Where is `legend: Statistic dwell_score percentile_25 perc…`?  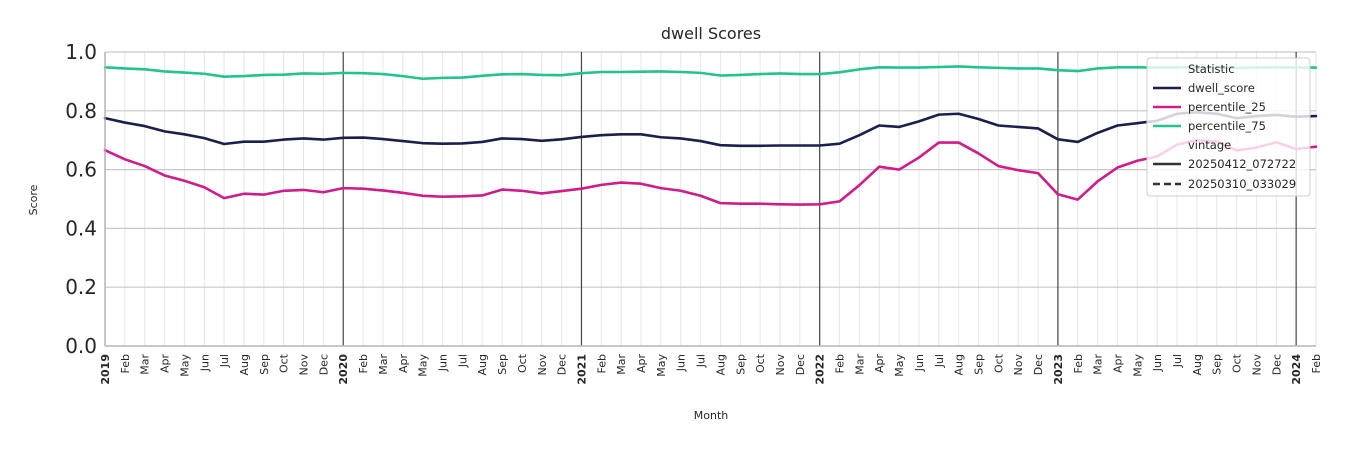
legend: Statistic dwell_score percentile_25 perc… is located at coordinates (1228, 127).